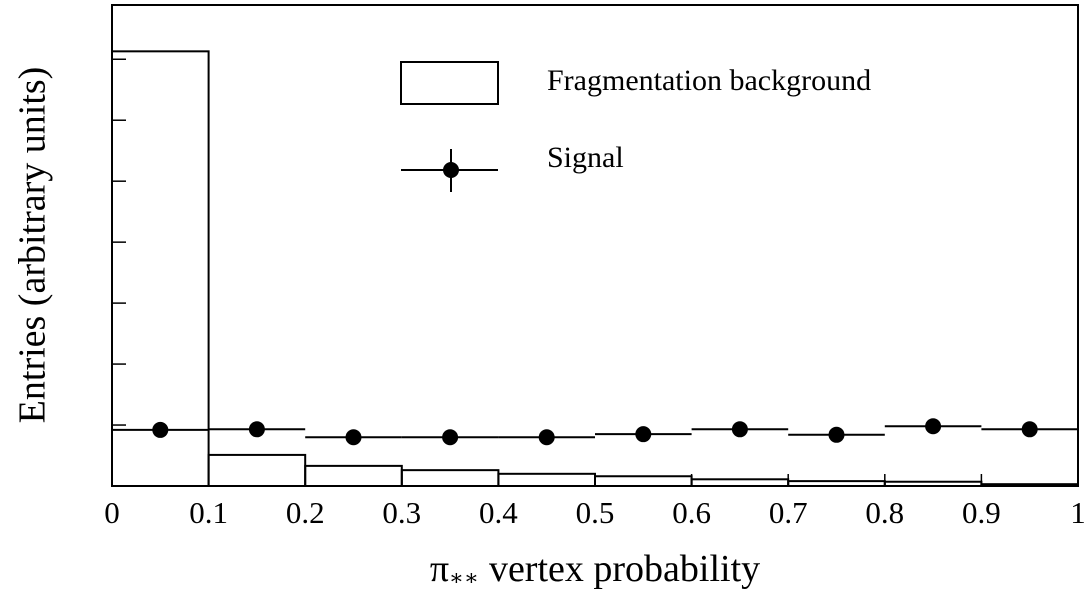 The height and width of the screenshot is (593, 1087). Describe the element at coordinates (691, 512) in the screenshot. I see `x-tick-label: 0.6` at that location.